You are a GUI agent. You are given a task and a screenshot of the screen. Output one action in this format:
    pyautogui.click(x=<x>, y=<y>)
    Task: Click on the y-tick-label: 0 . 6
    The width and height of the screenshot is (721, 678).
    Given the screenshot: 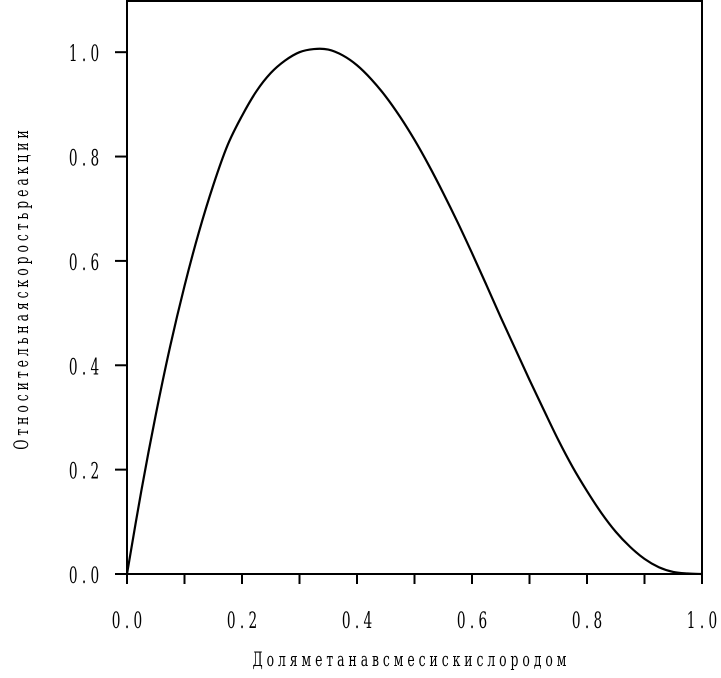 What is the action you would take?
    pyautogui.click(x=84, y=263)
    